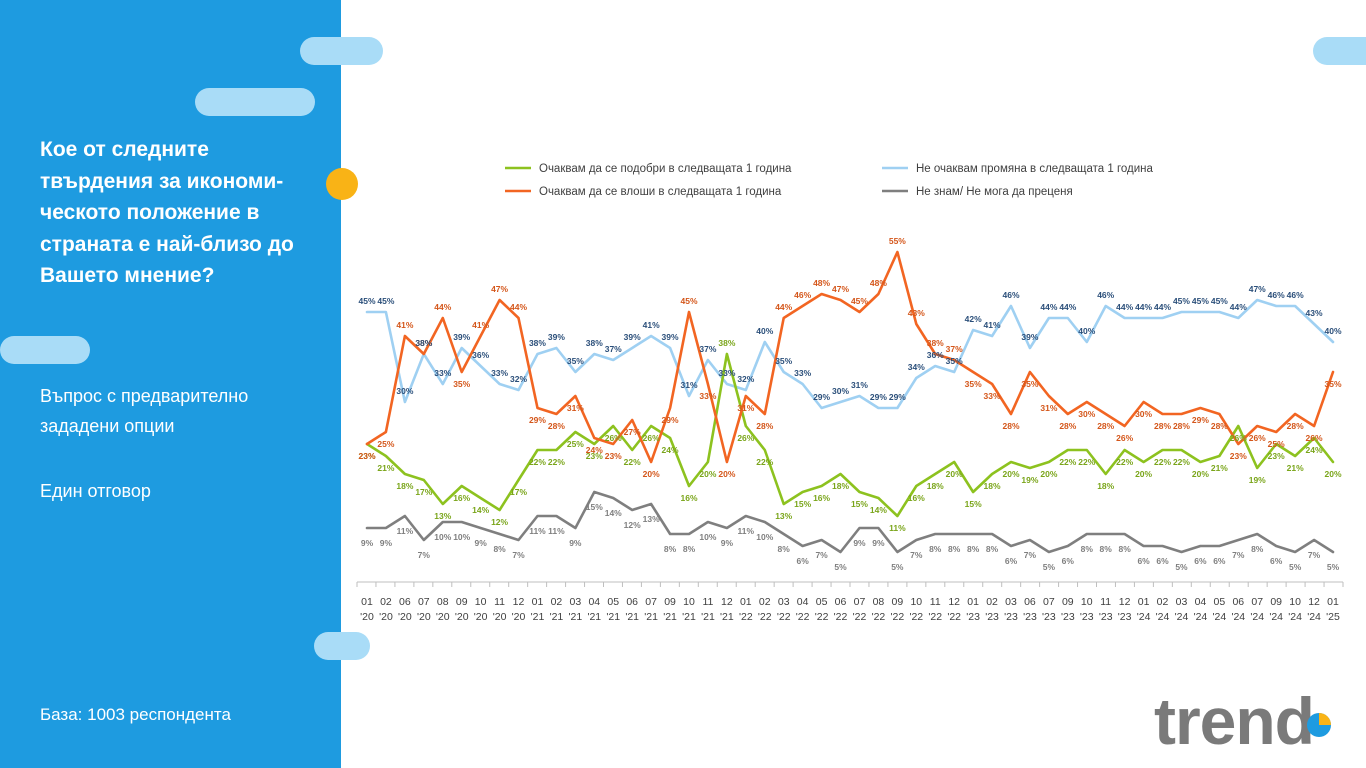 The image size is (1366, 768). Describe the element at coordinates (613, 602) in the screenshot. I see `x-tick-label: 05` at that location.